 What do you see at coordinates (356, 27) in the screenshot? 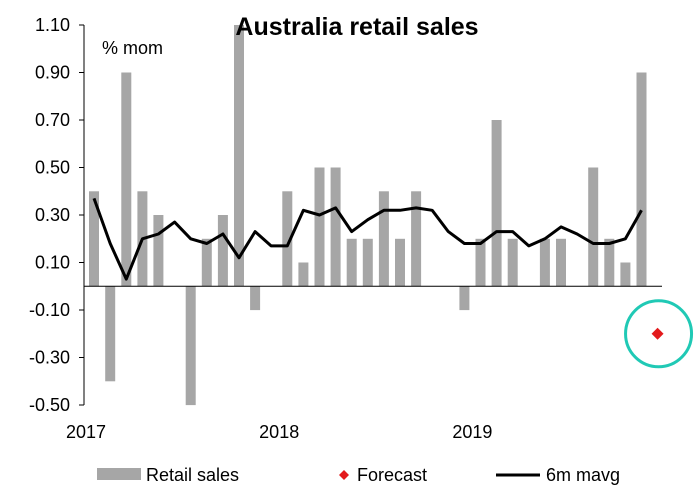
I see `chart-title: Australia retail sales` at bounding box center [356, 27].